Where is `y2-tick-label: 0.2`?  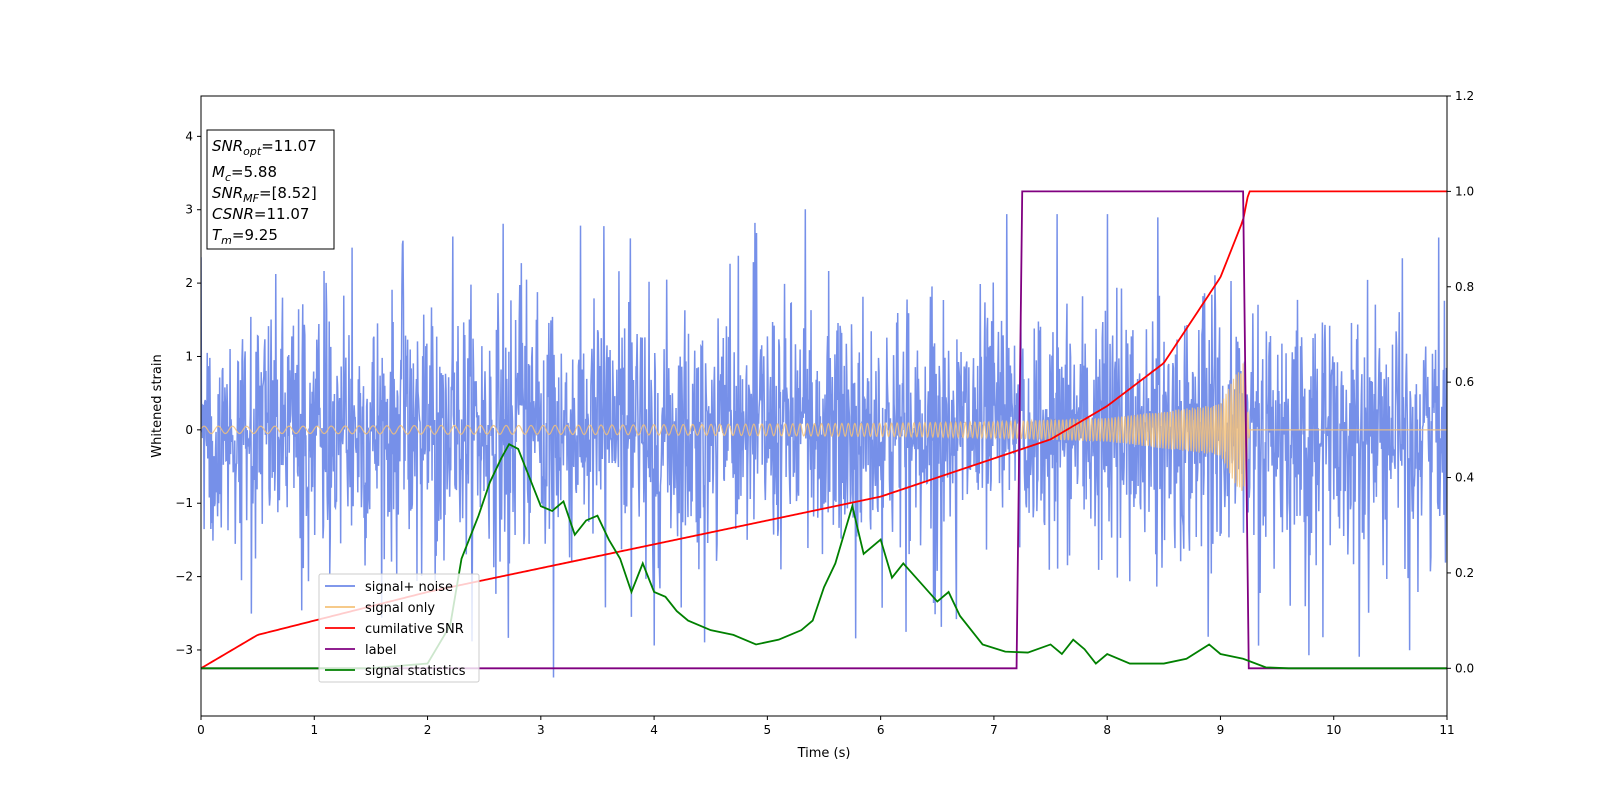
y2-tick-label: 0.2 is located at coordinates (1464, 573).